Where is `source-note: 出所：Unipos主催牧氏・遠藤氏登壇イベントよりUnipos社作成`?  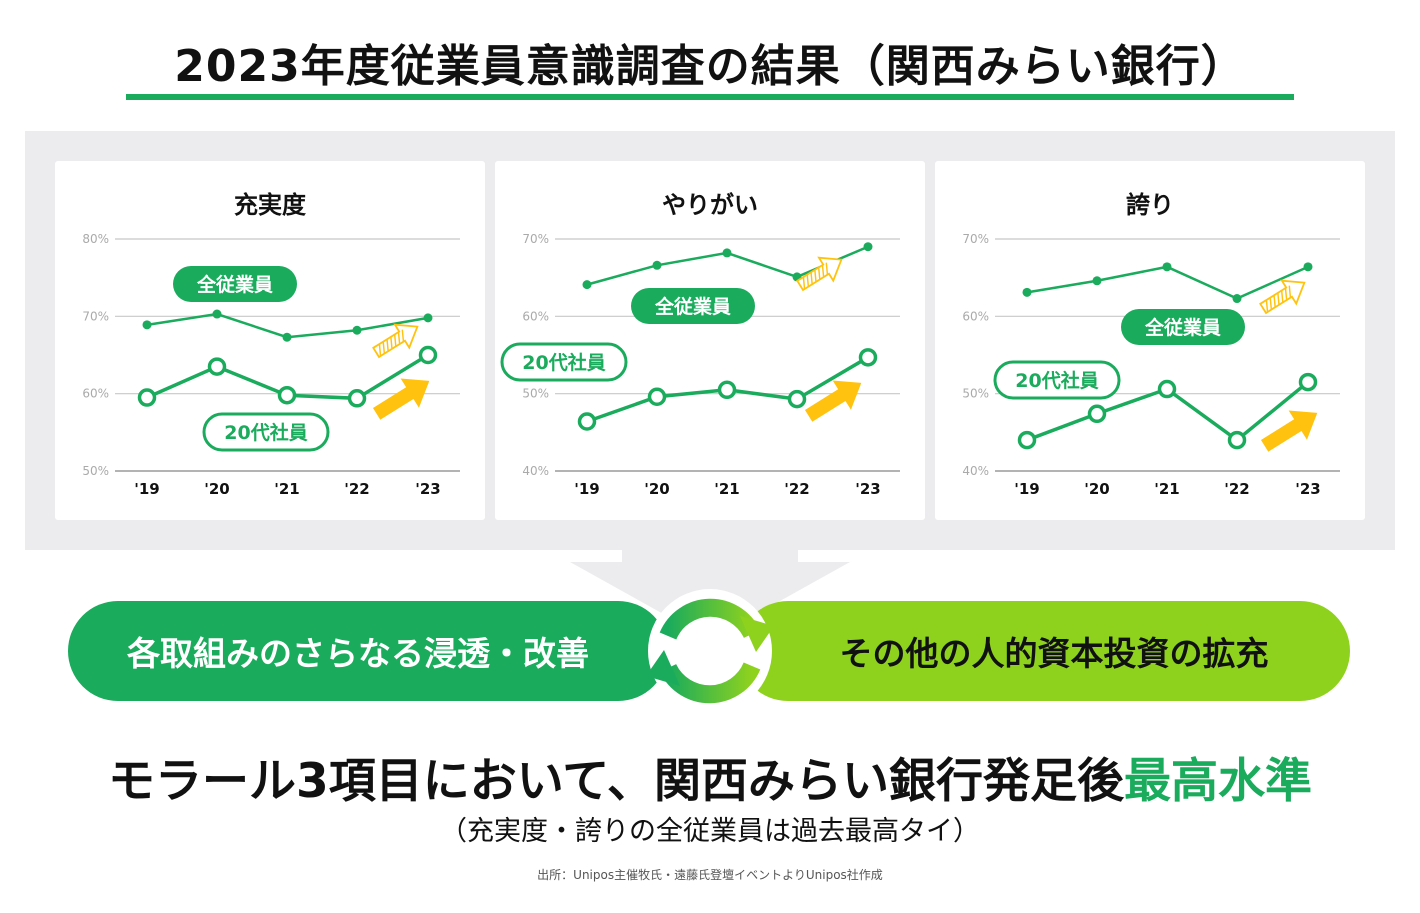 source-note: 出所：Unipos主催牧氏・遠藤氏登壇イベントよりUnipos社作成 is located at coordinates (710, 875).